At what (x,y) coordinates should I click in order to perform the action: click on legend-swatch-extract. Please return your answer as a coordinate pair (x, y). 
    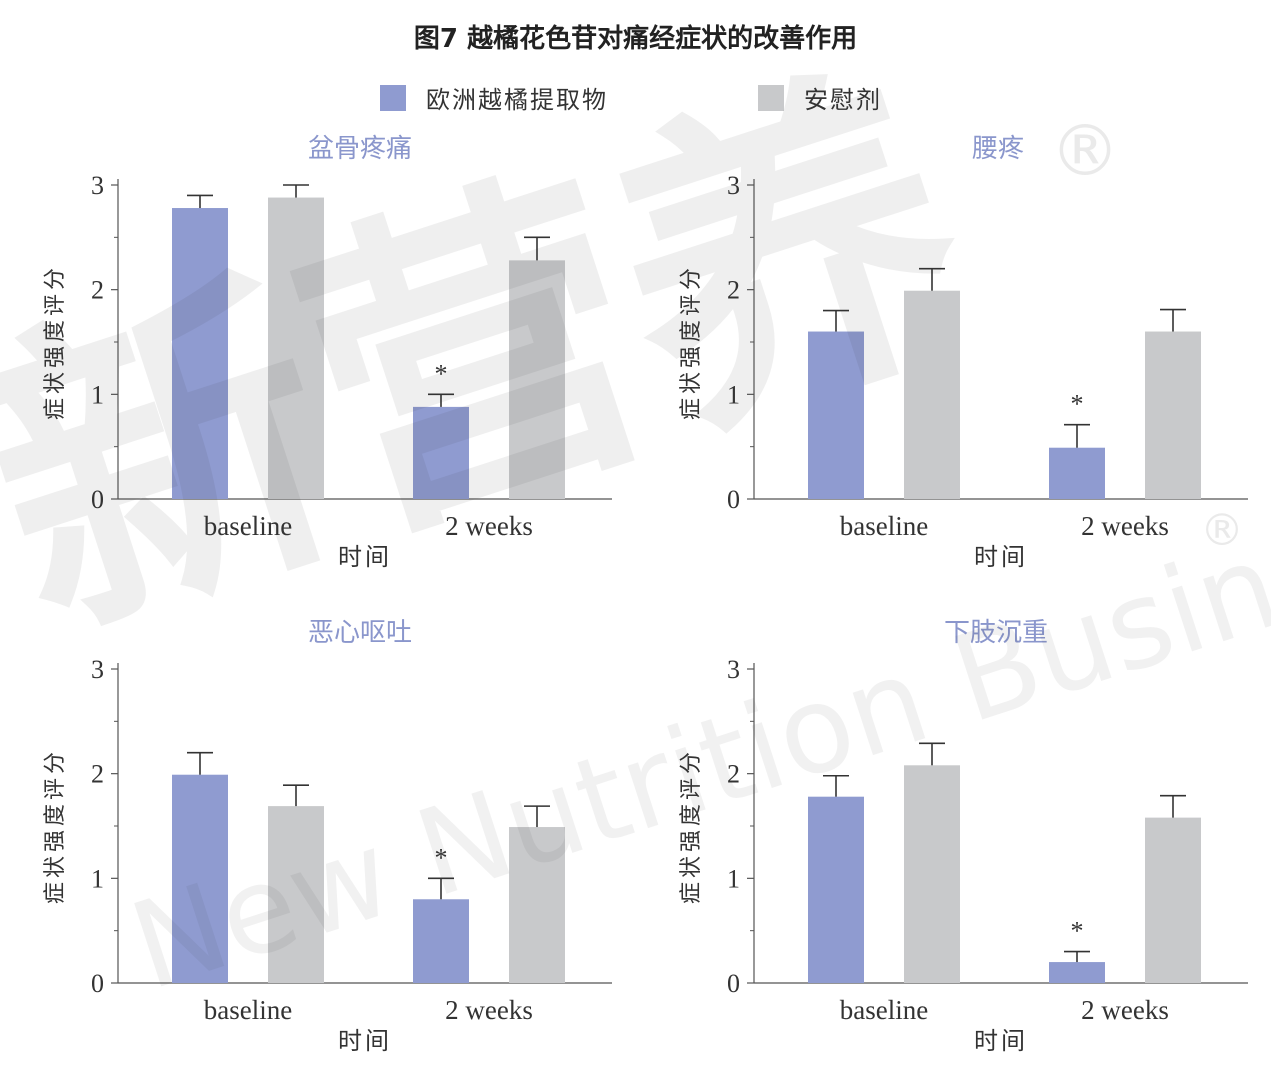
    Looking at the image, I should click on (393, 97).